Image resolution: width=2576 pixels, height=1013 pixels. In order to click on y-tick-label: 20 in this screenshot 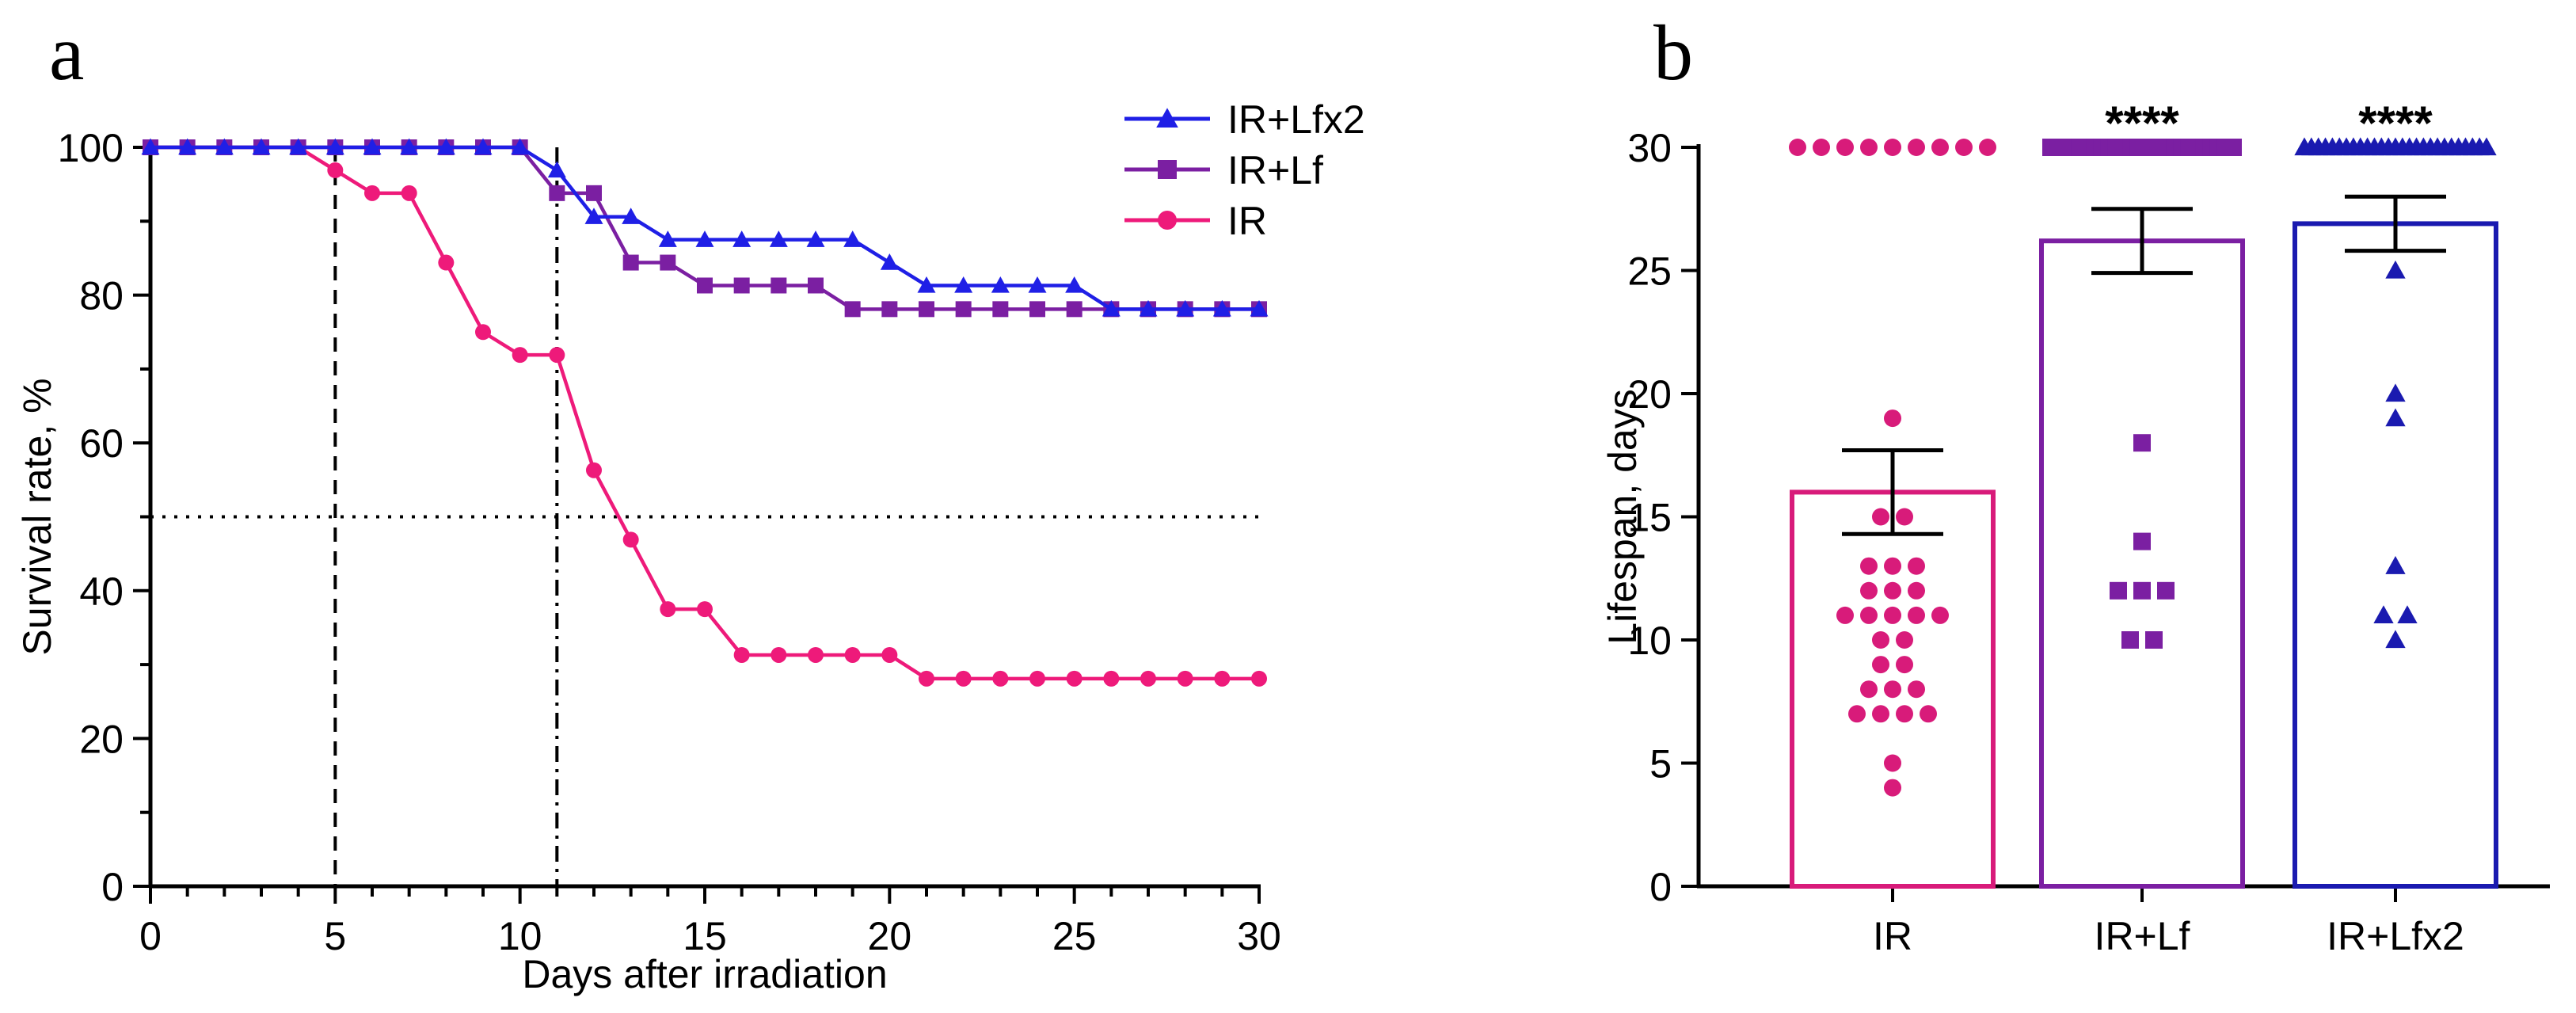, I will do `click(1649, 394)`.